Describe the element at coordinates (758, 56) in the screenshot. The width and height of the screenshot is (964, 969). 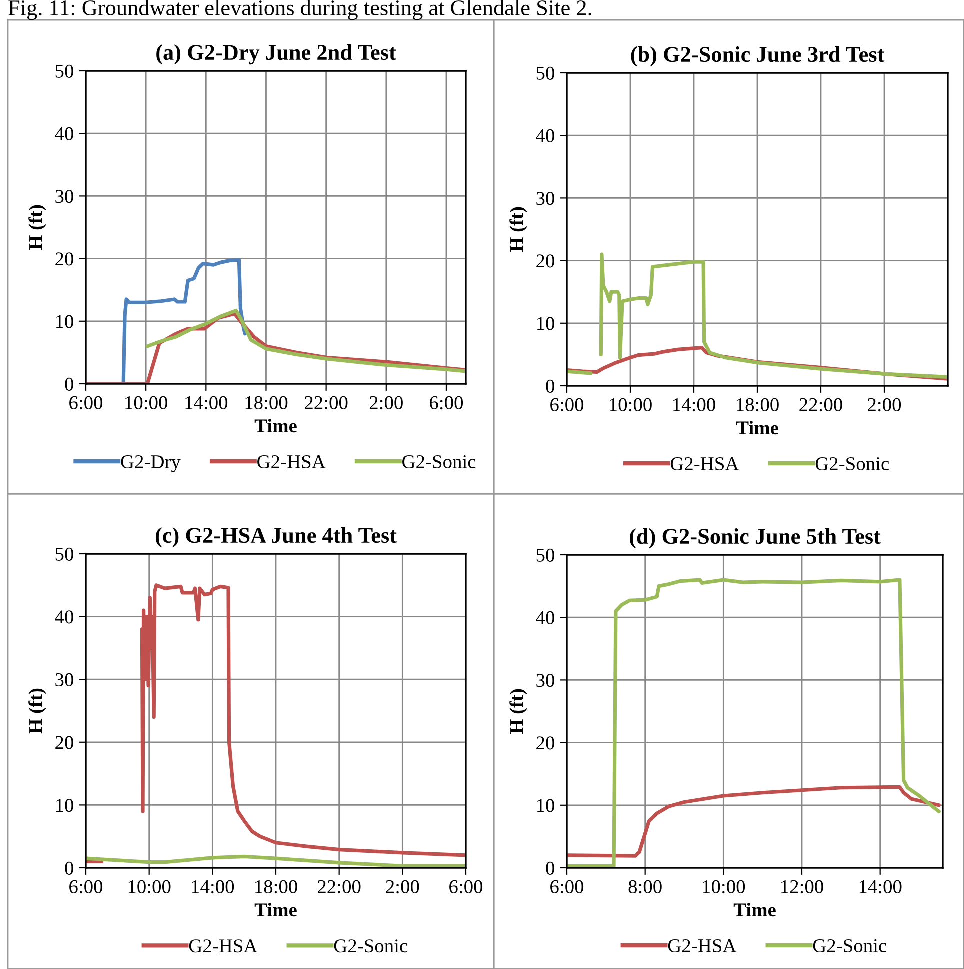
I see `chart-title: (b) G2-Sonic June 3rd Test` at that location.